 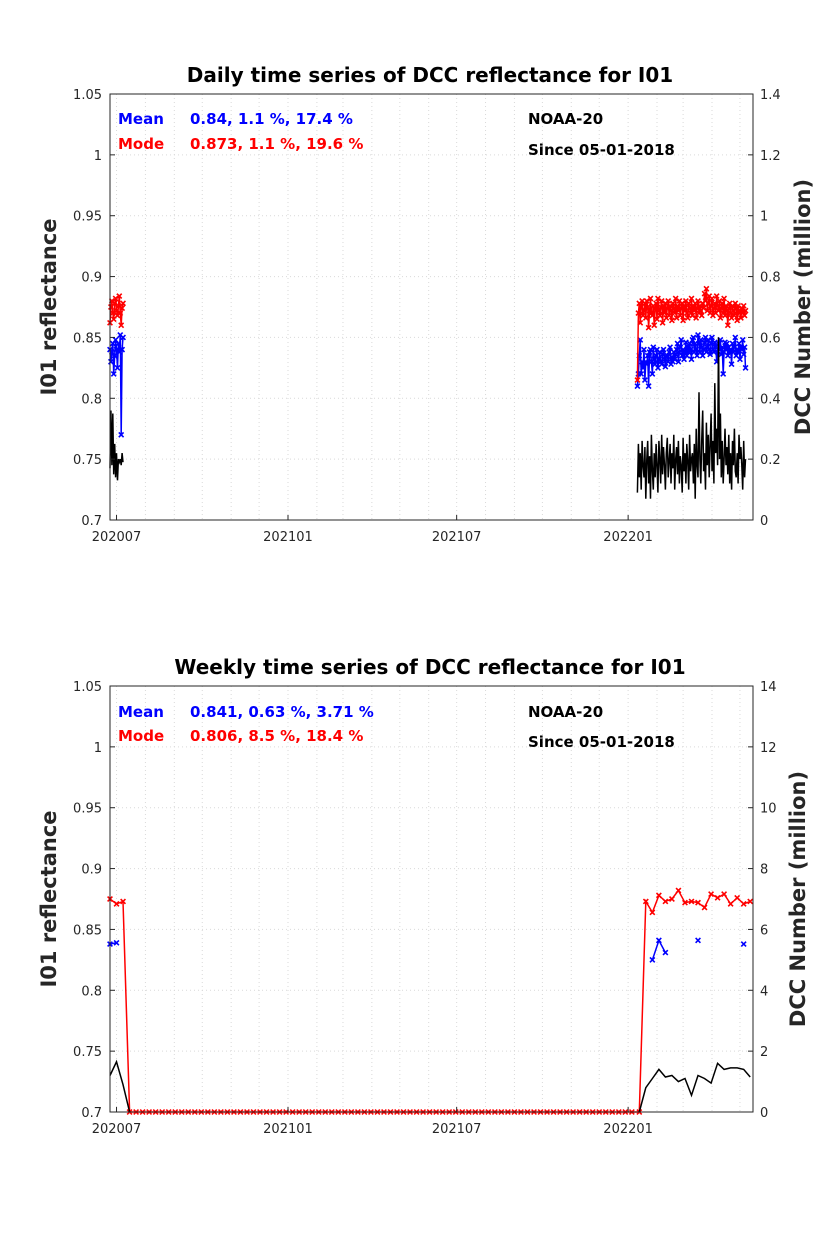 I want to click on daily-y-tick-label: 0.85, so click(x=87, y=338).